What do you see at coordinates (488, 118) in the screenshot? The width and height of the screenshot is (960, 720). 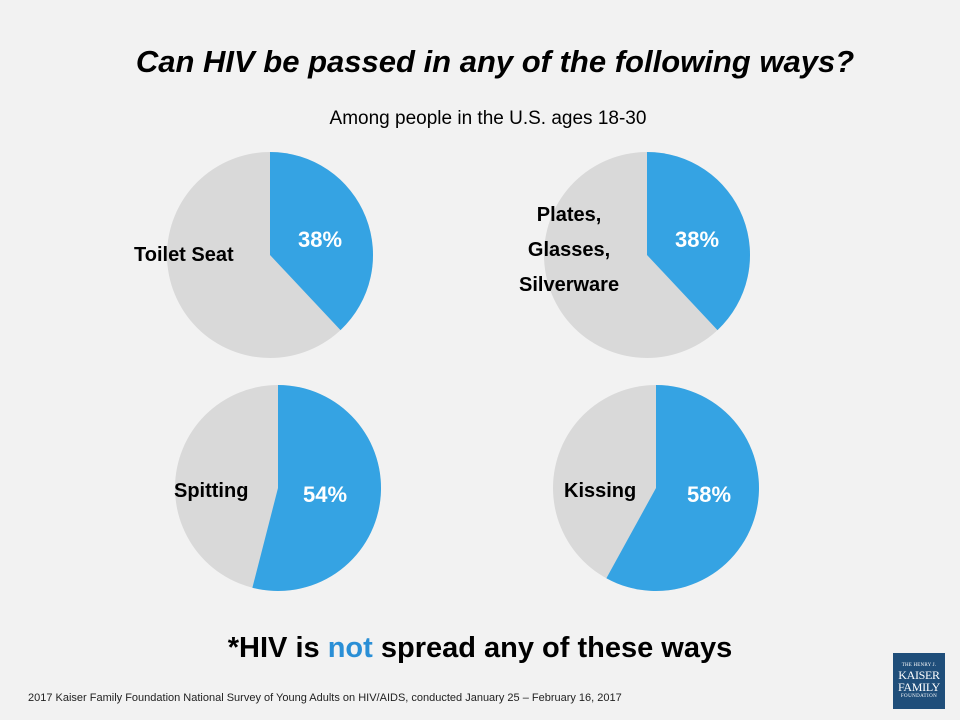 I see `chart-subtitle: Among people in the U.S. ages 18-30` at bounding box center [488, 118].